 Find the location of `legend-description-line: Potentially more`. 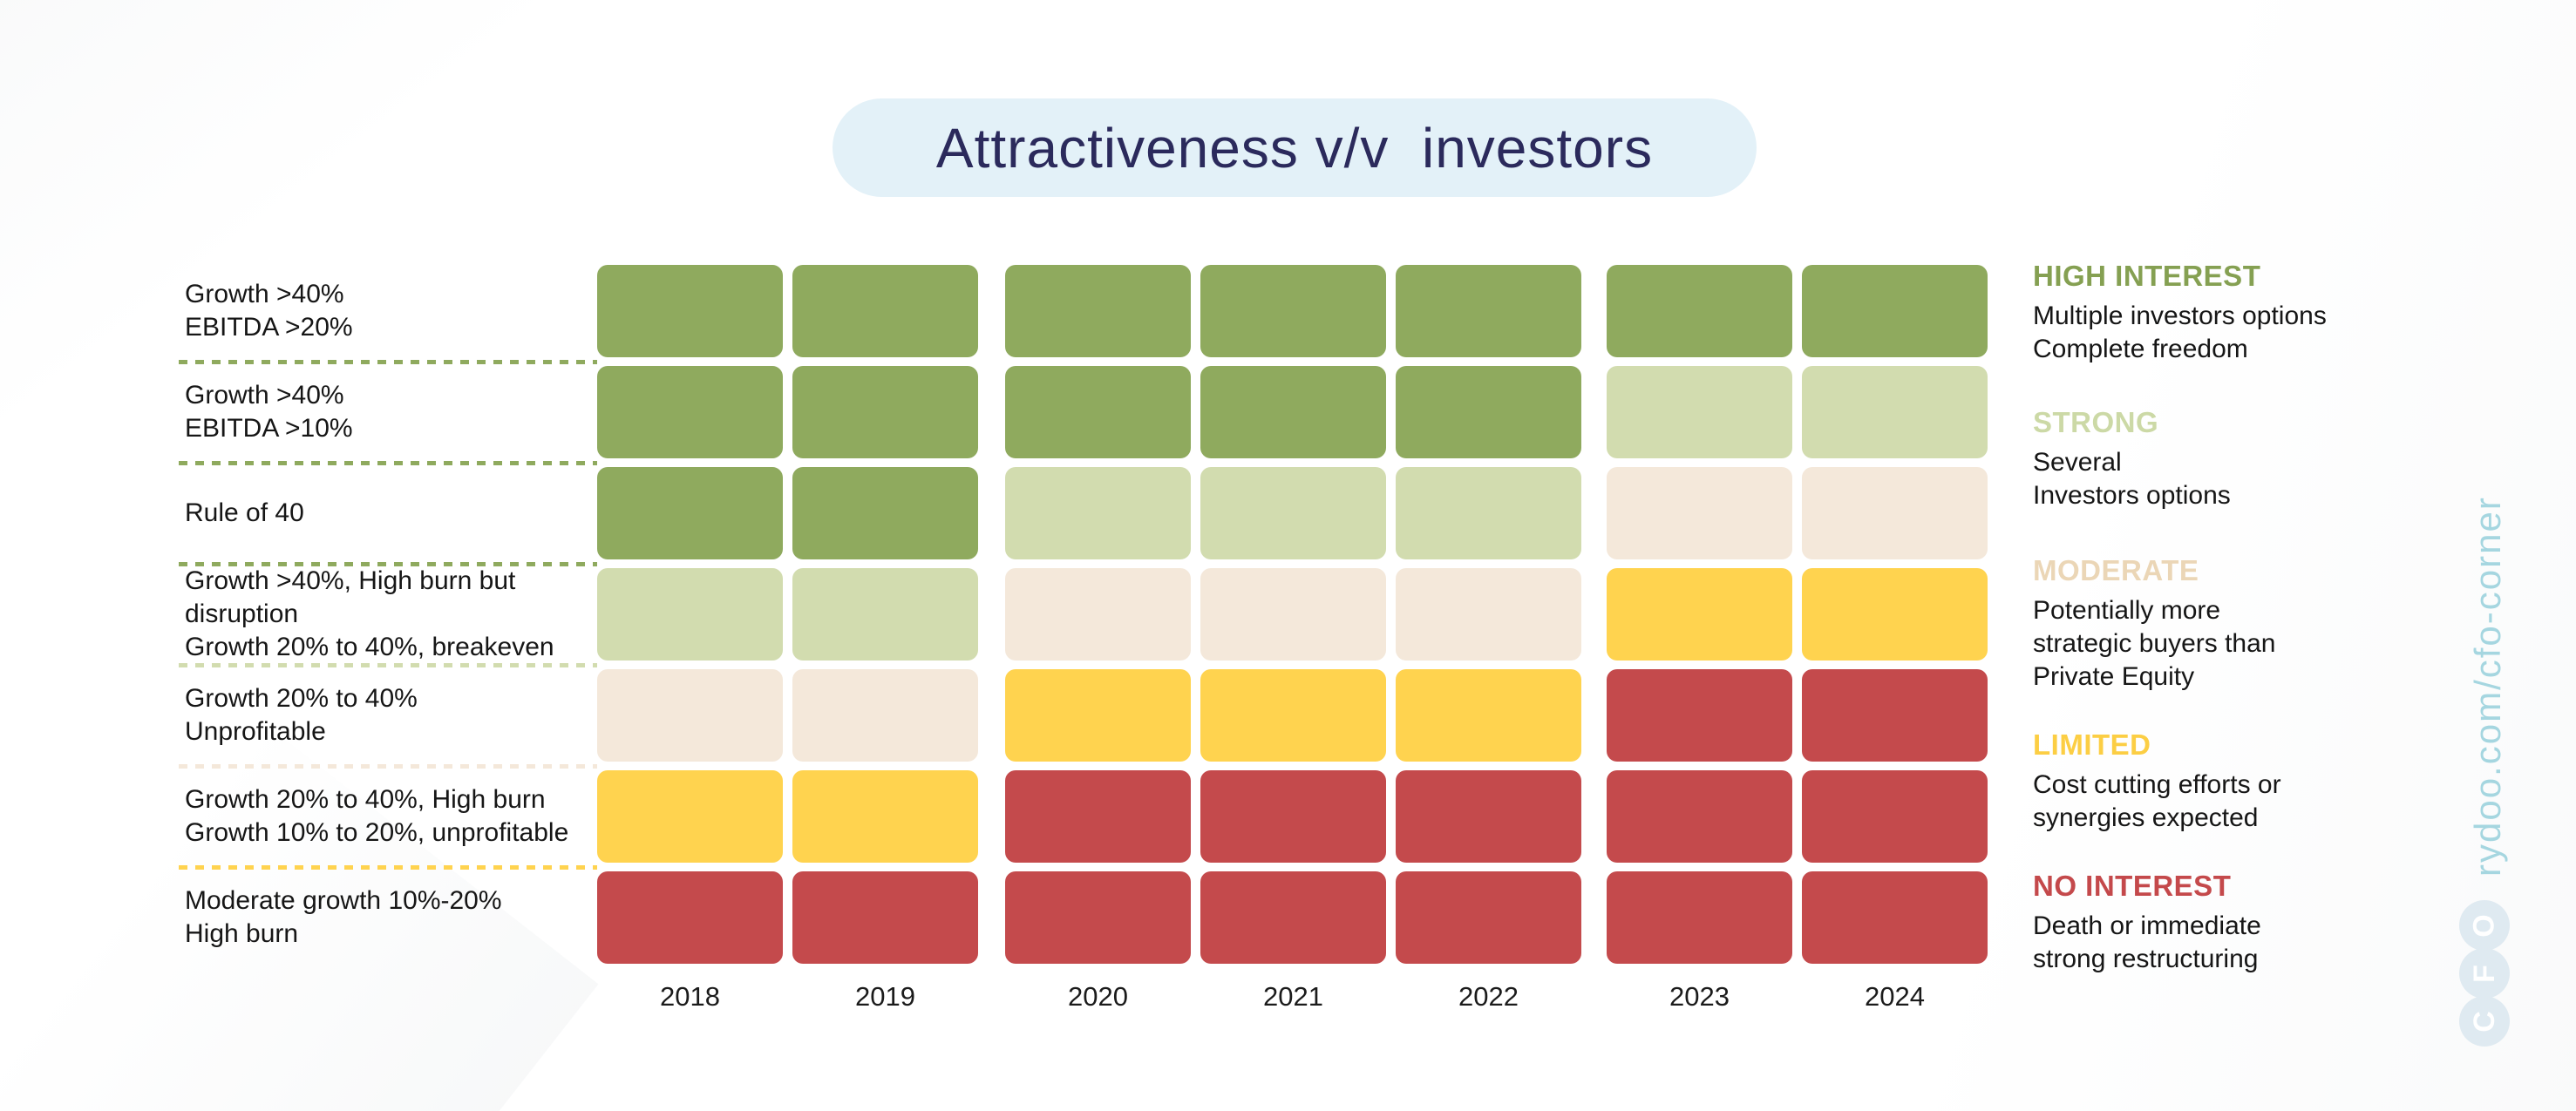

legend-description-line: Potentially more is located at coordinates (2127, 610).